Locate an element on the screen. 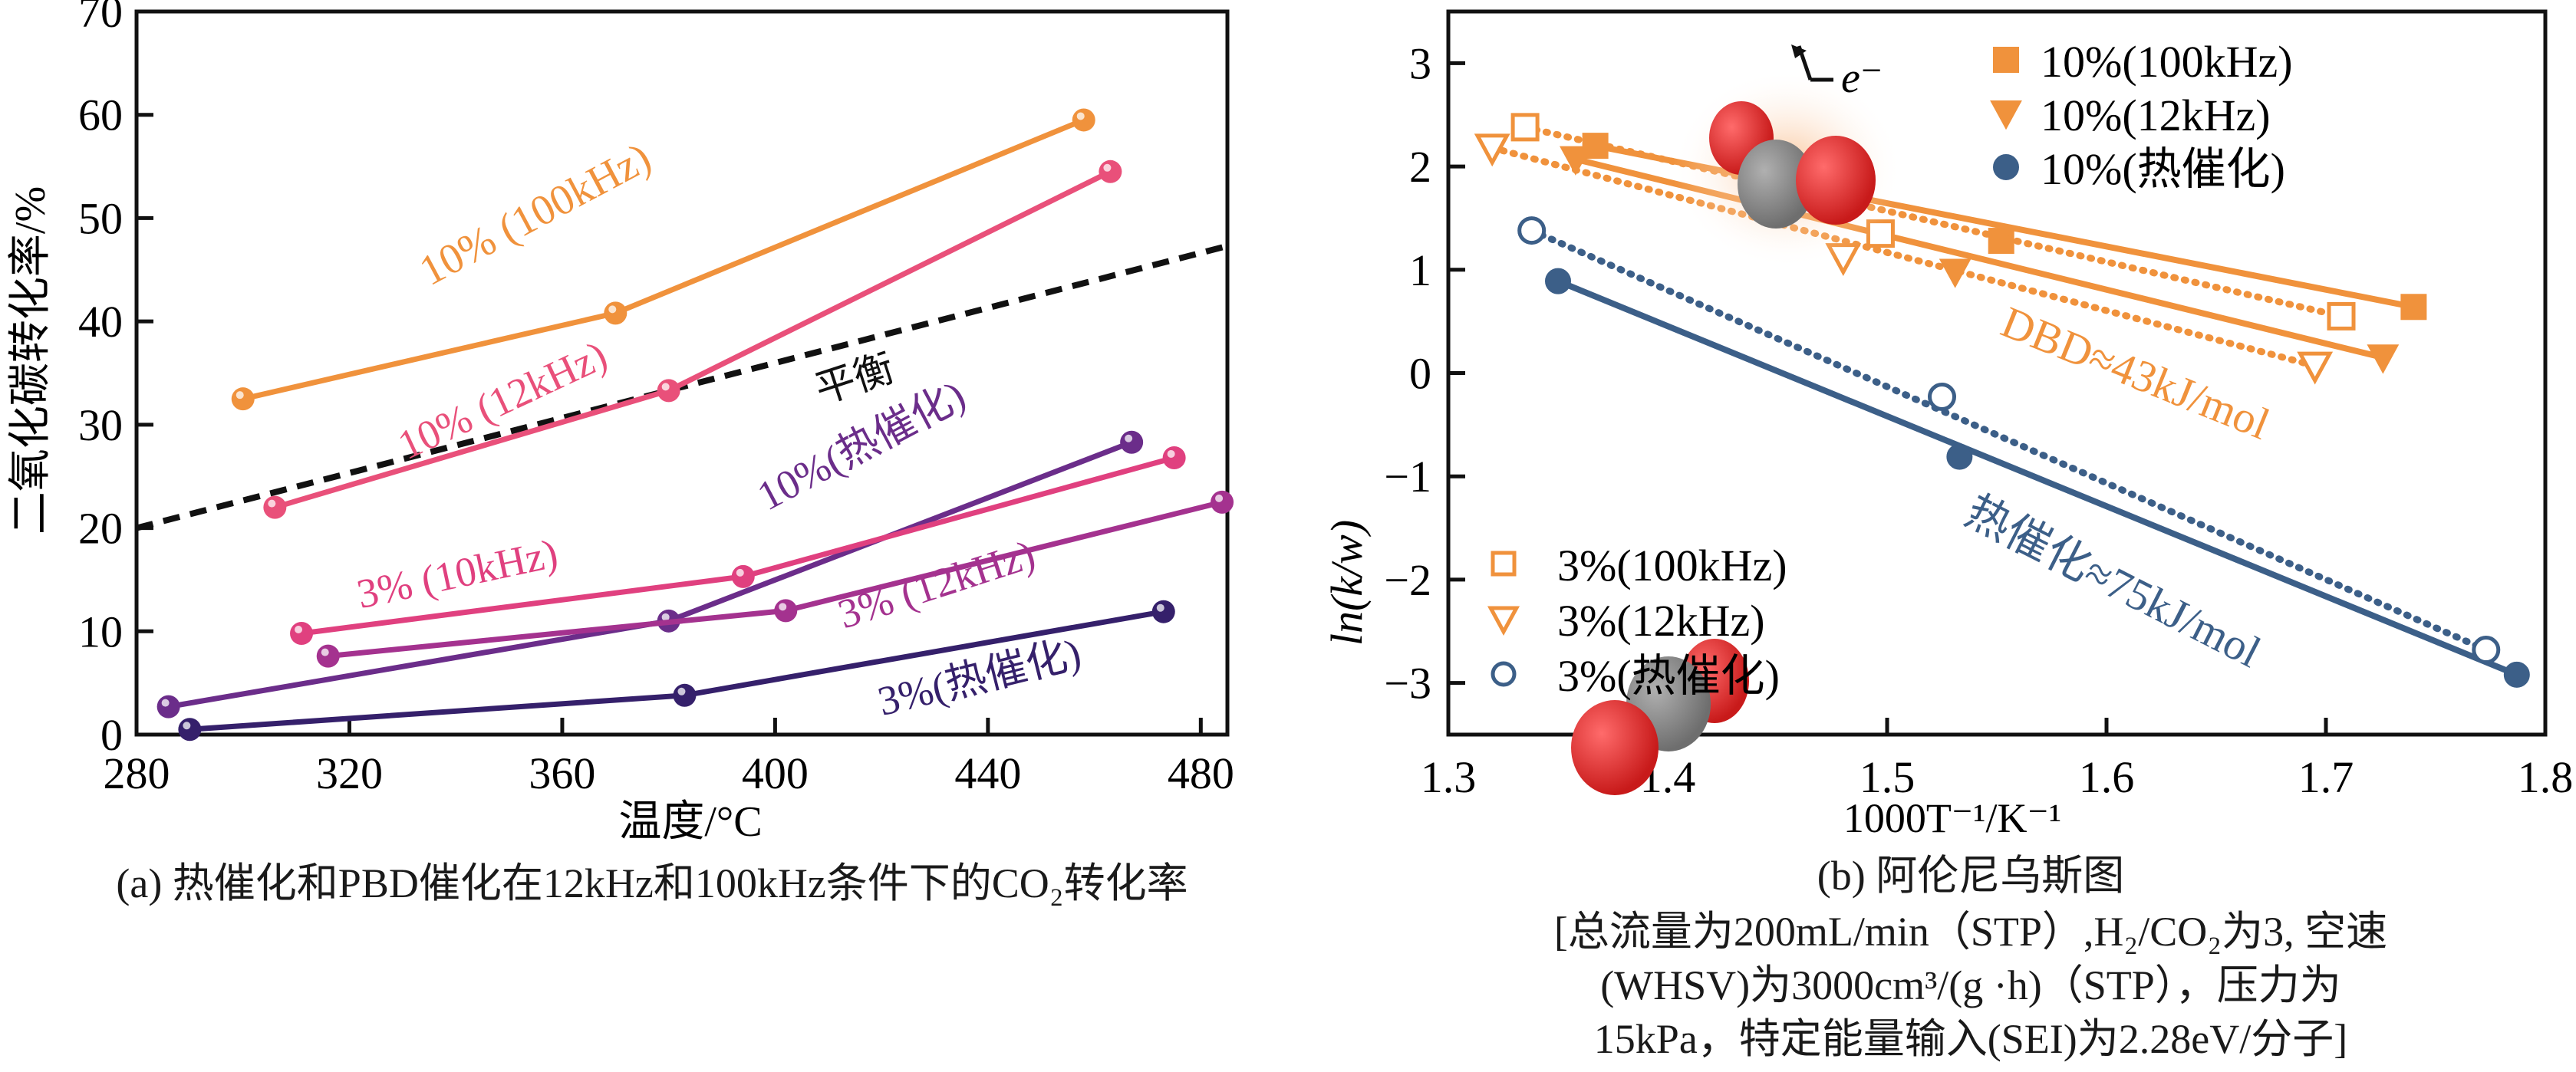  legend-entry: 3%(100kHz) is located at coordinates (1672, 565).